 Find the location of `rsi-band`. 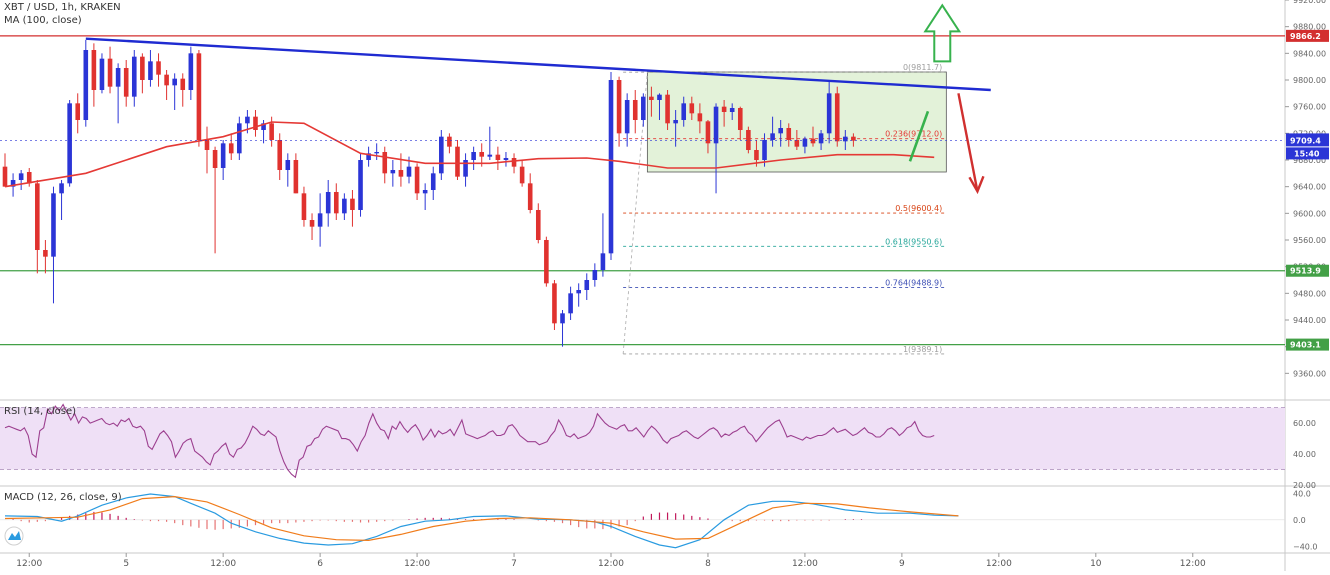

rsi-band is located at coordinates (642, 438).